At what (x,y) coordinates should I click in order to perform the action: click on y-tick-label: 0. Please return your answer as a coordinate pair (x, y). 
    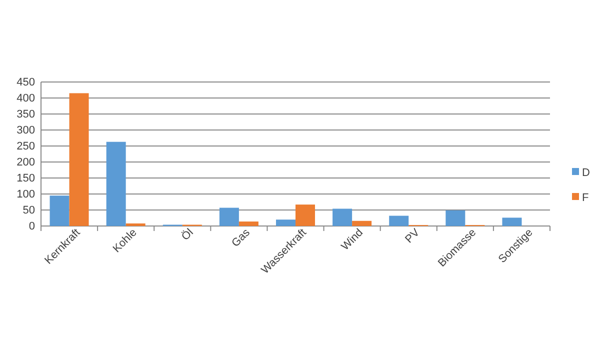
    Looking at the image, I should click on (31, 226).